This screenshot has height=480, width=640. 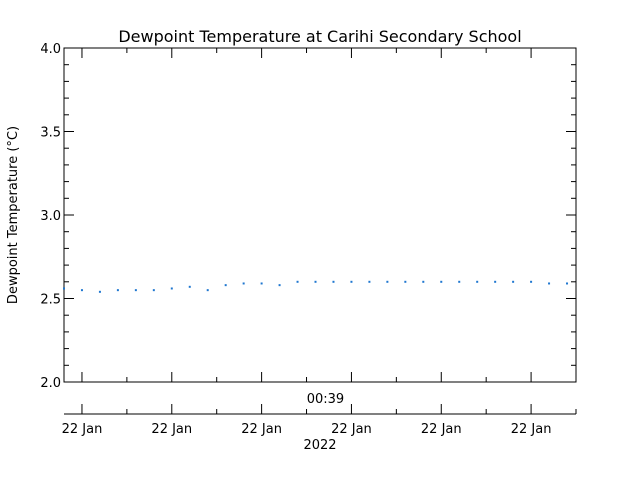 What do you see at coordinates (325, 399) in the screenshot?
I see `time-label: 00:39` at bounding box center [325, 399].